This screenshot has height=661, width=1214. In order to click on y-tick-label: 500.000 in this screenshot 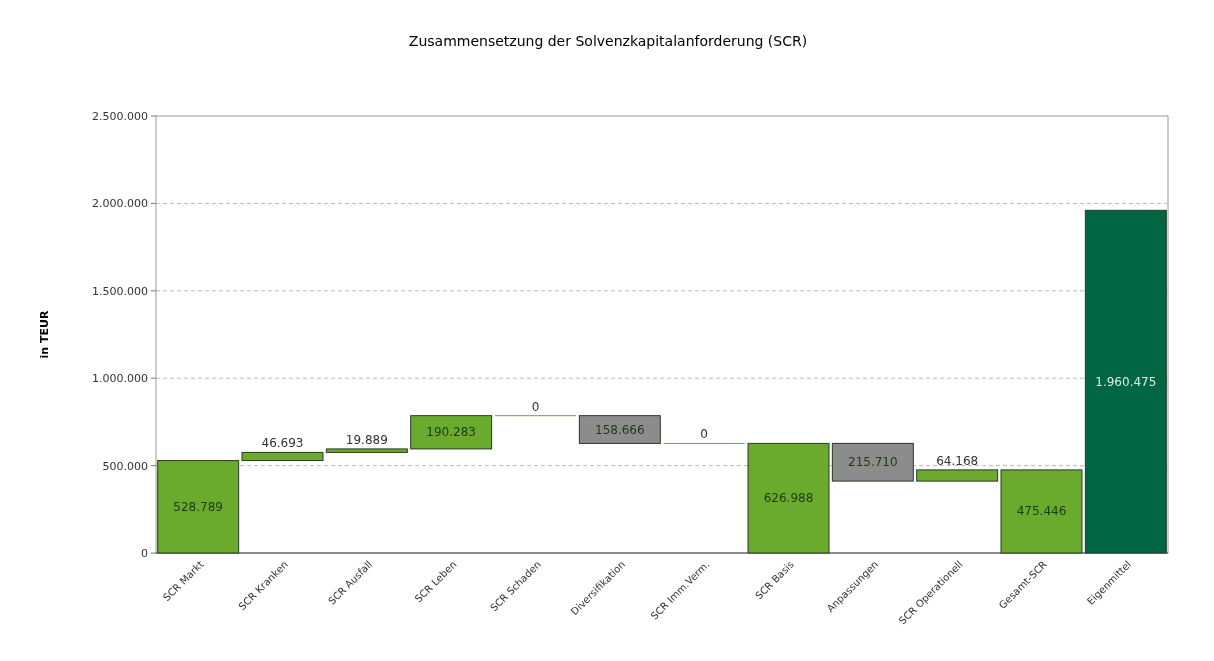, I will do `click(125, 466)`.